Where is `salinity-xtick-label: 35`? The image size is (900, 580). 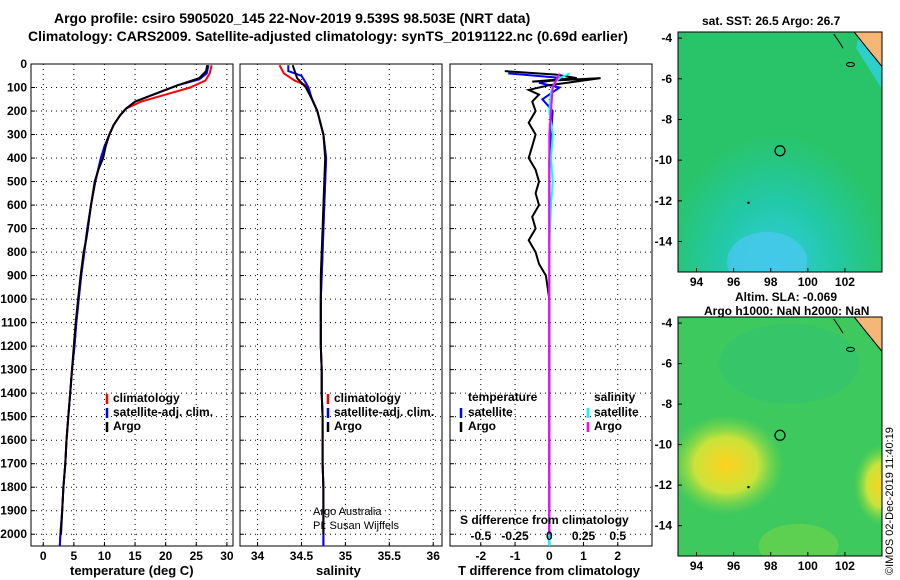
salinity-xtick-label: 35 is located at coordinates (346, 556).